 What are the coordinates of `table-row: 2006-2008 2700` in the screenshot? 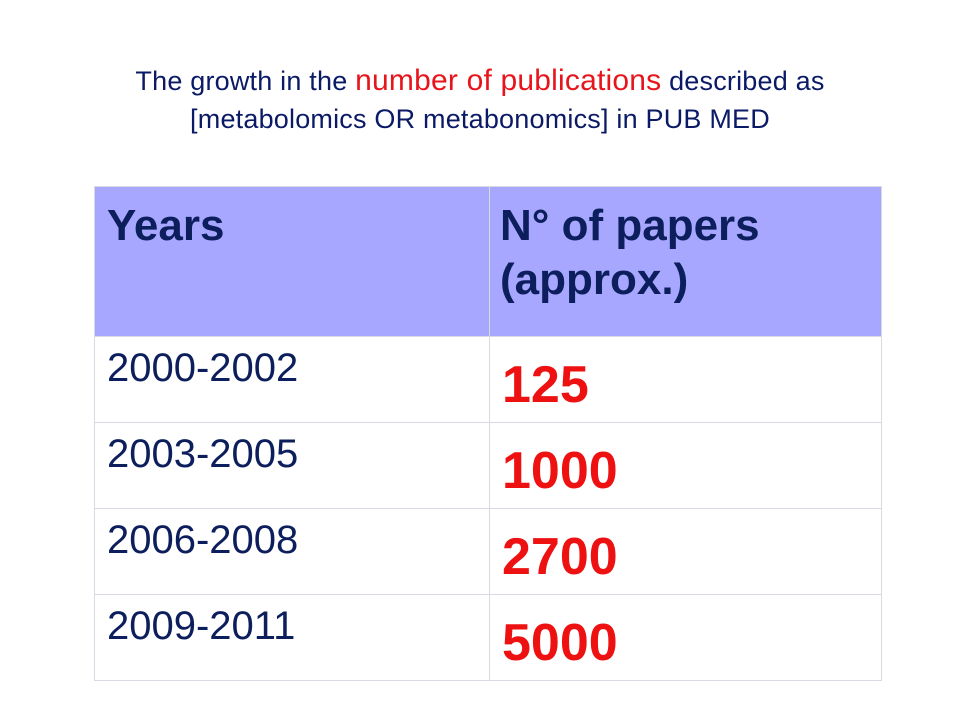 It's located at (488, 551).